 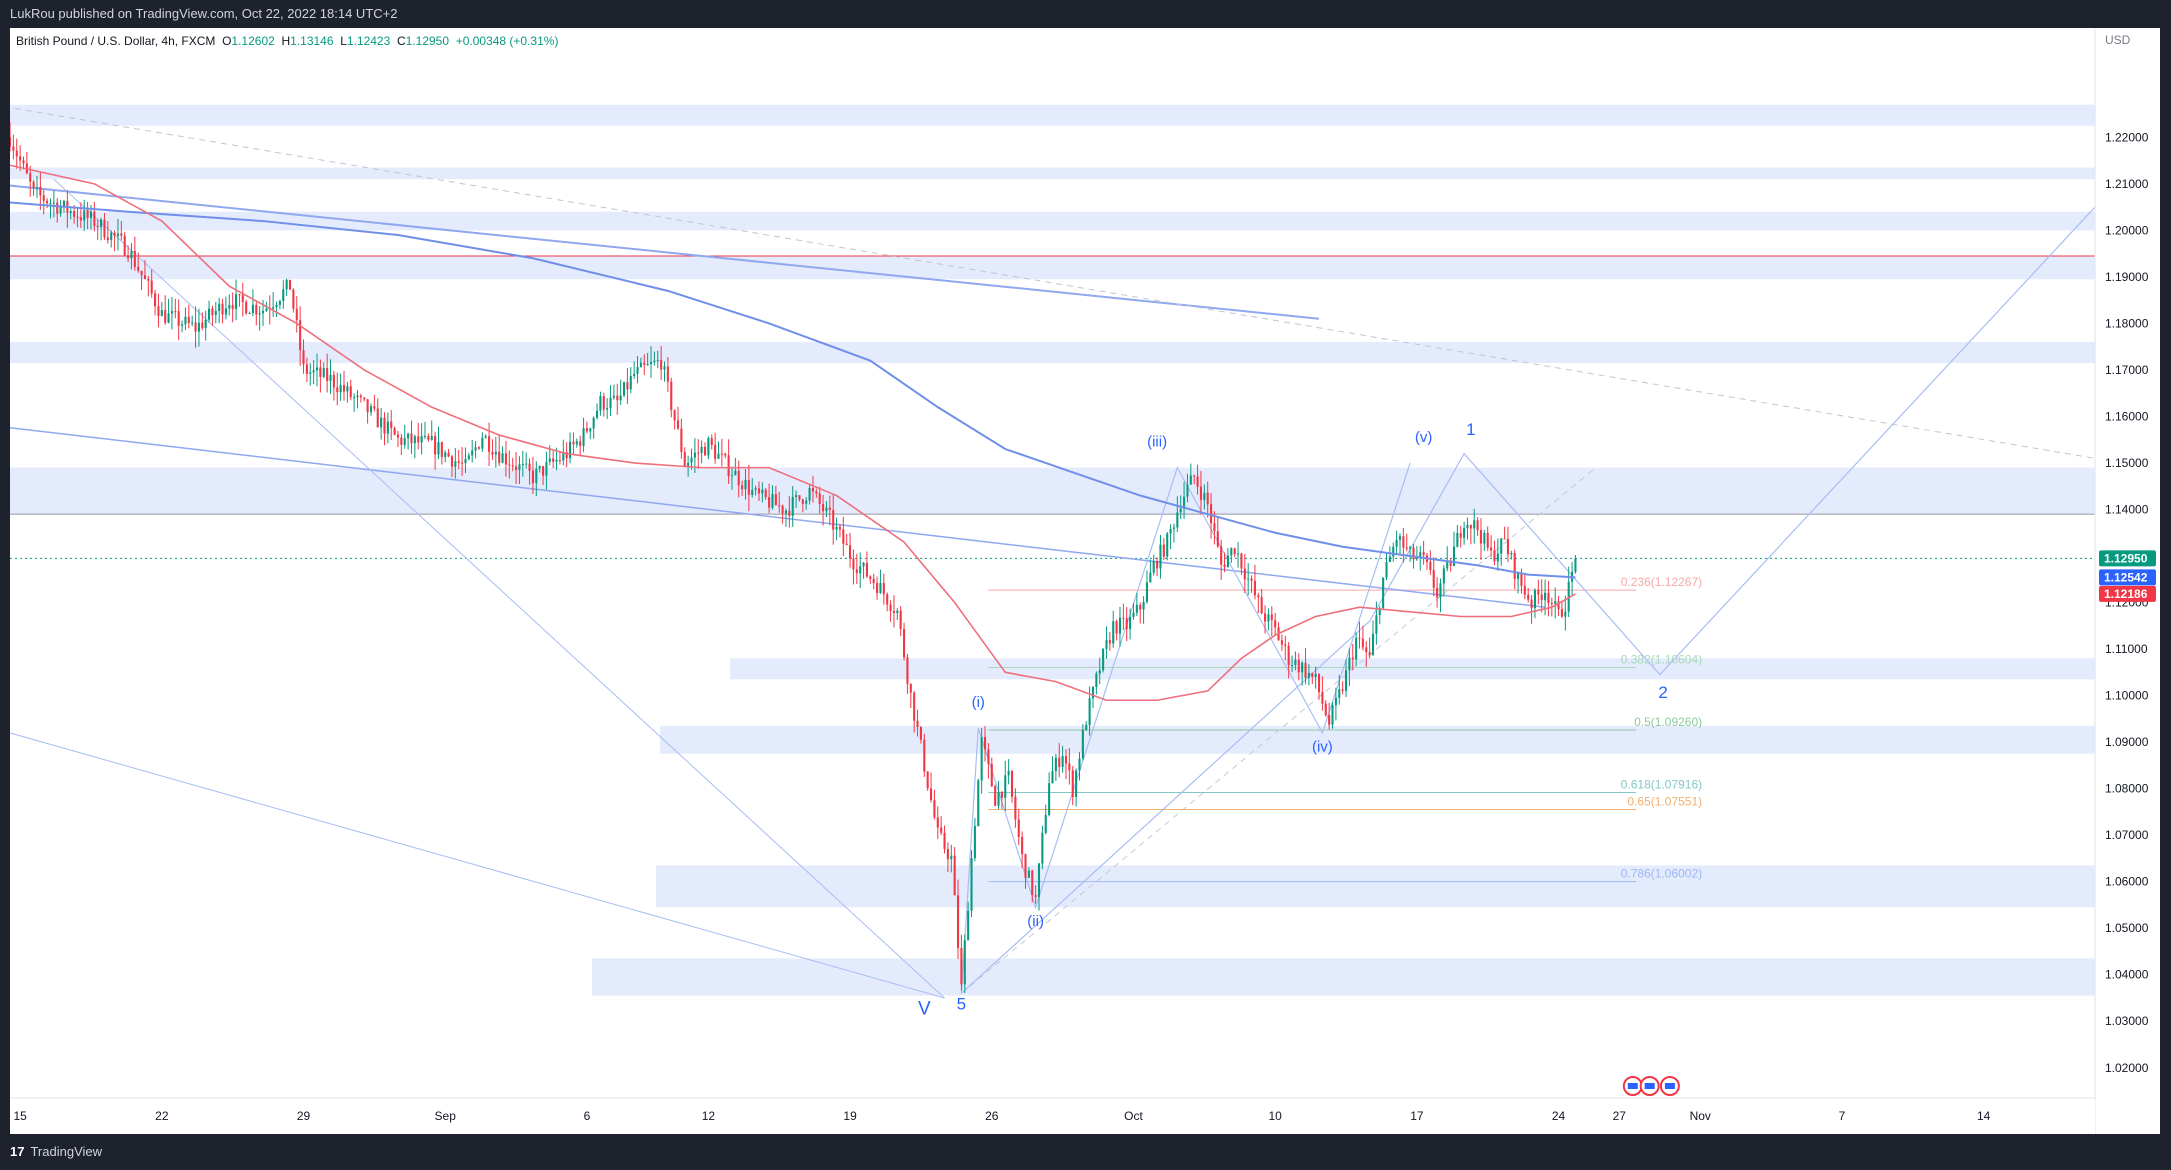 I want to click on support-zone, so click(x=1085, y=491).